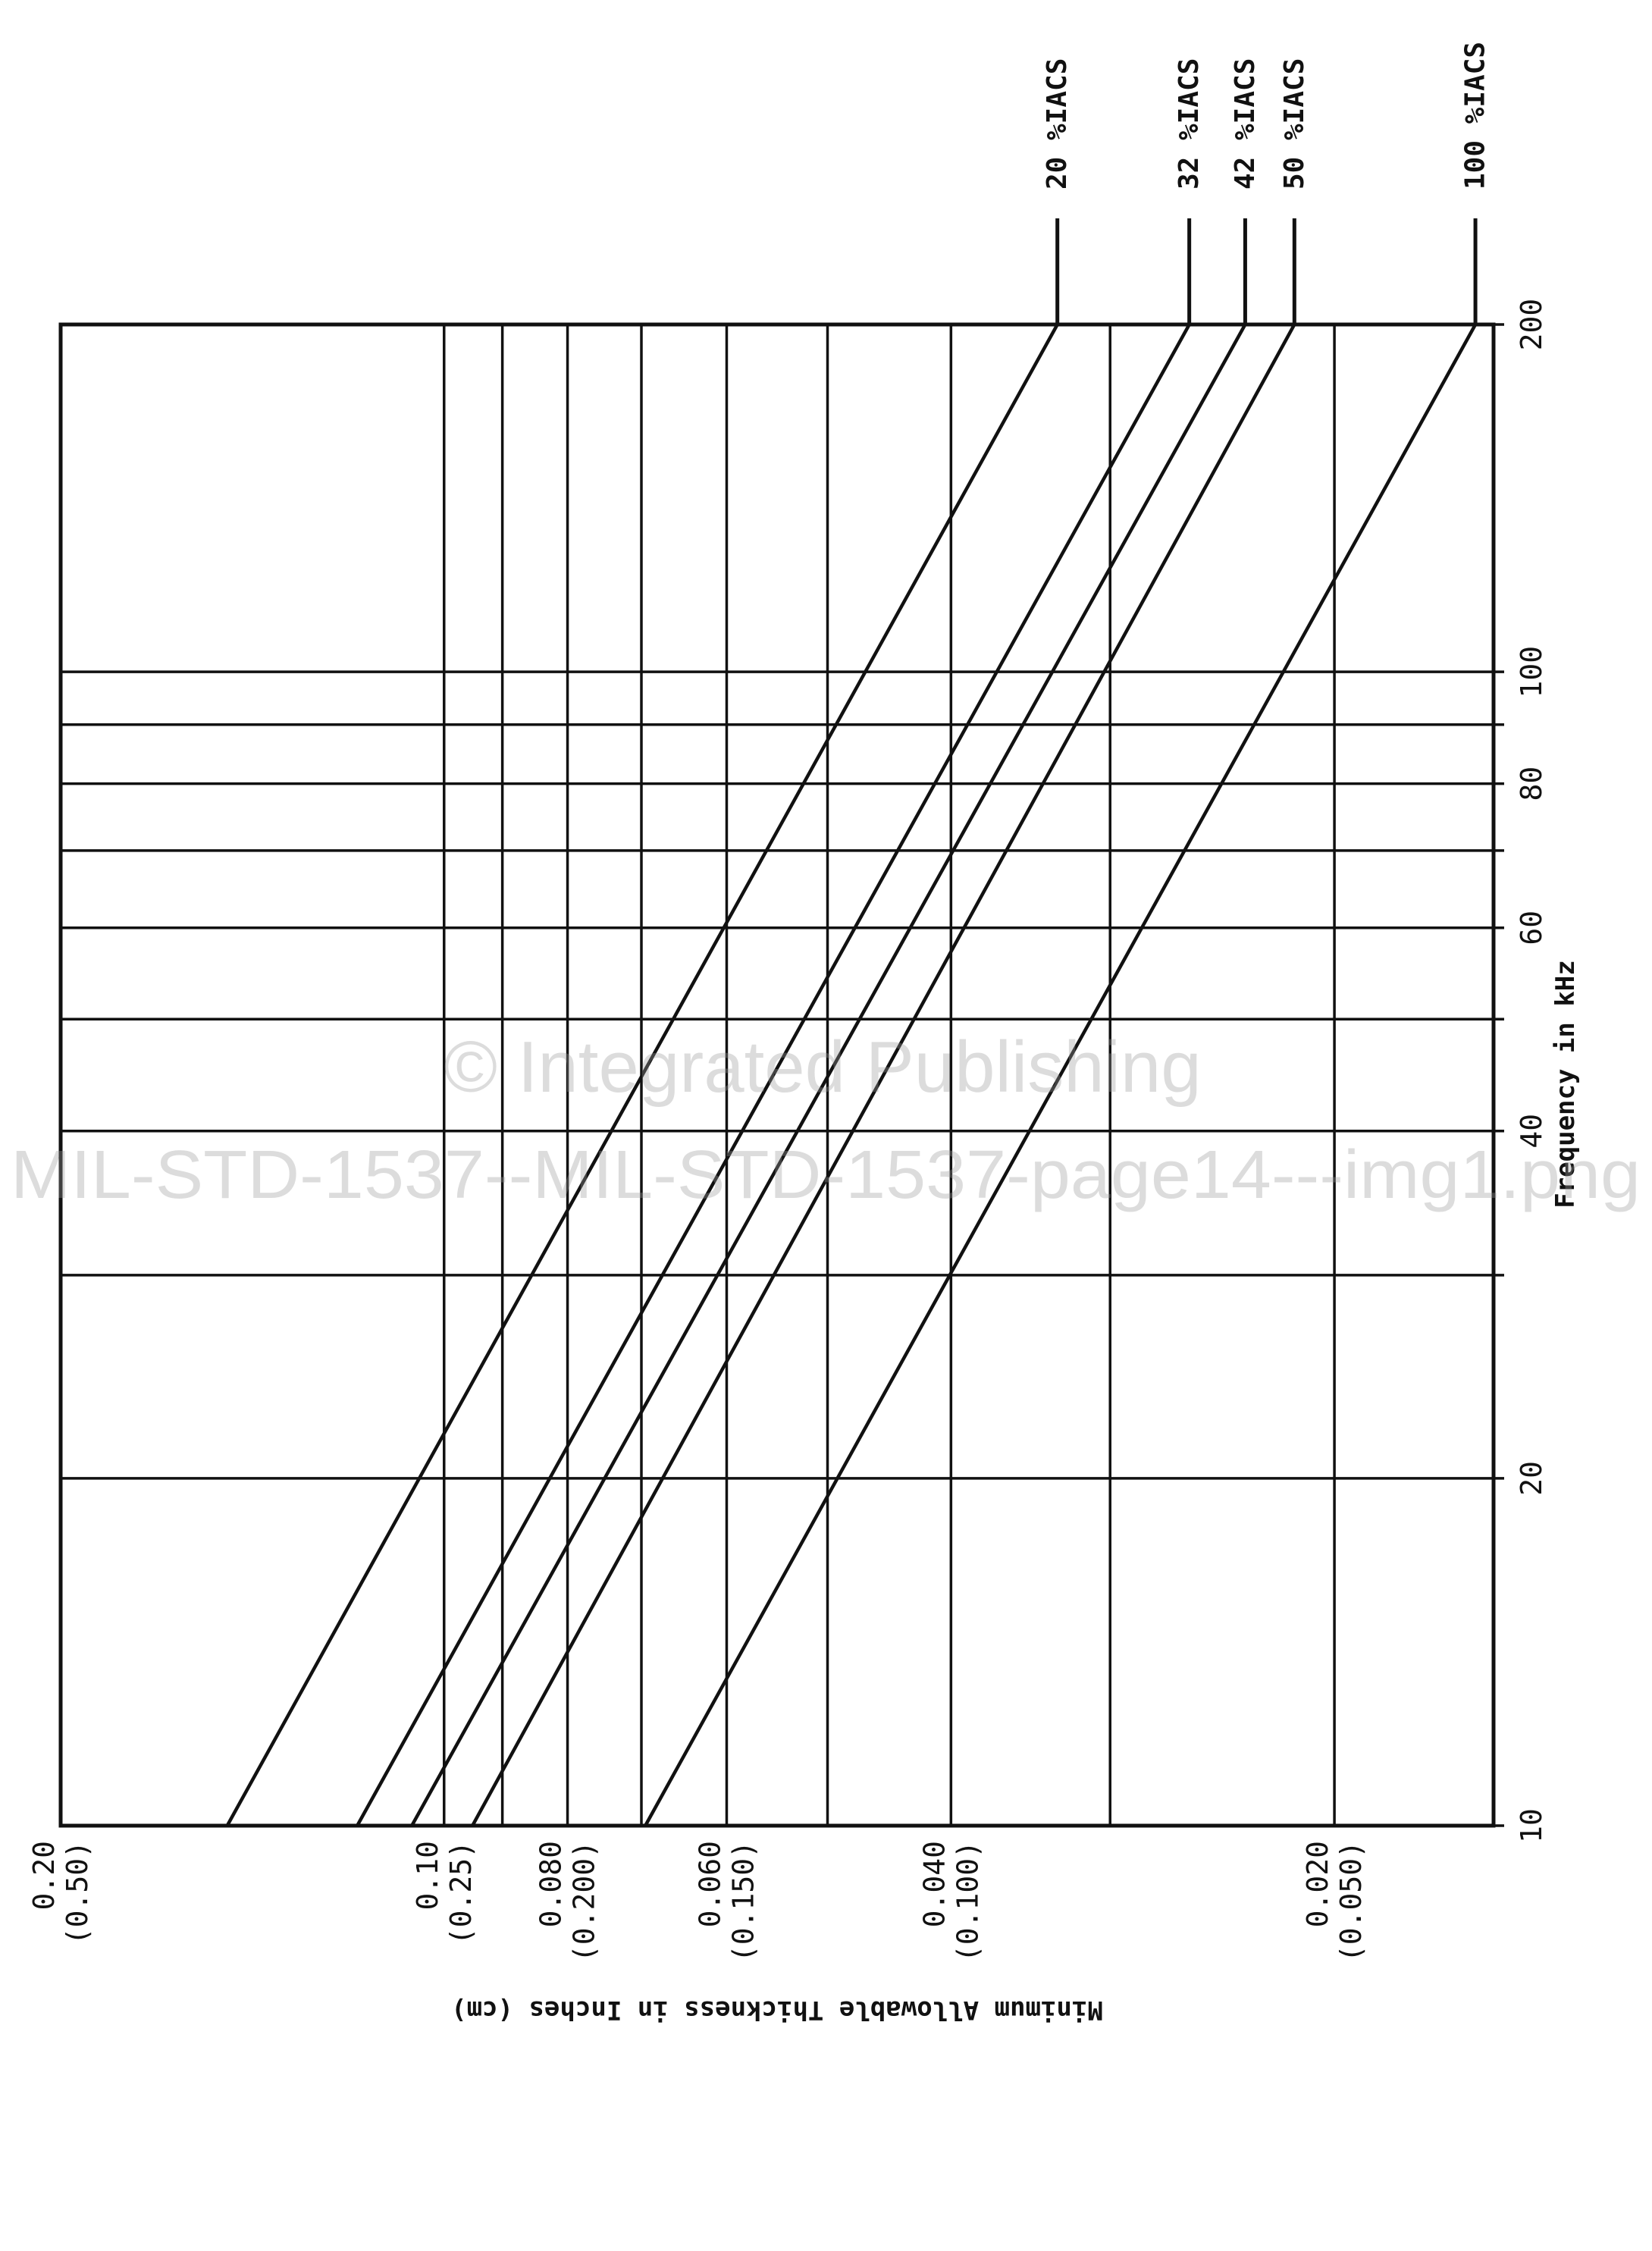 The height and width of the screenshot is (2251, 1652). Describe the element at coordinates (1057, 124) in the screenshot. I see `series-label: 20 %IACS` at that location.